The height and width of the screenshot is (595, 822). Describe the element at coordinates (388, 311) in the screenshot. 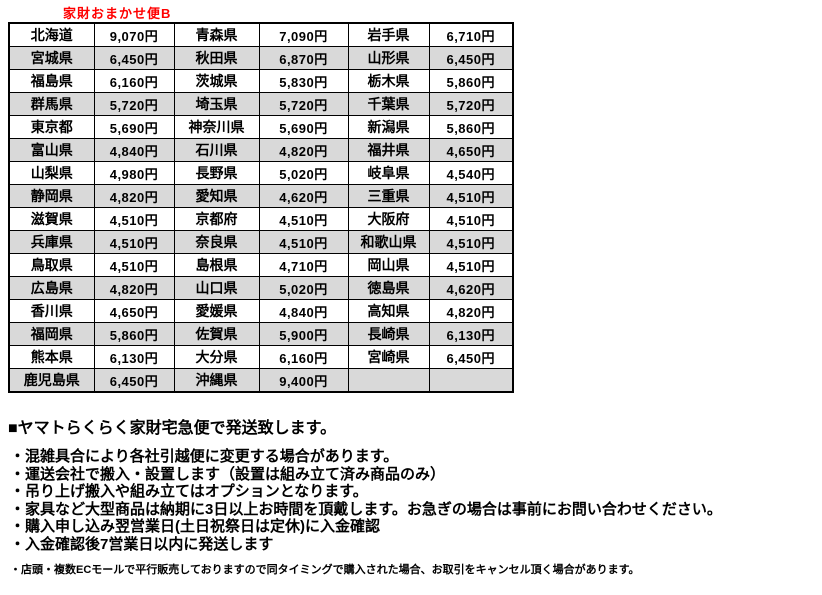

I see `prefecture-cell: 高知県` at that location.